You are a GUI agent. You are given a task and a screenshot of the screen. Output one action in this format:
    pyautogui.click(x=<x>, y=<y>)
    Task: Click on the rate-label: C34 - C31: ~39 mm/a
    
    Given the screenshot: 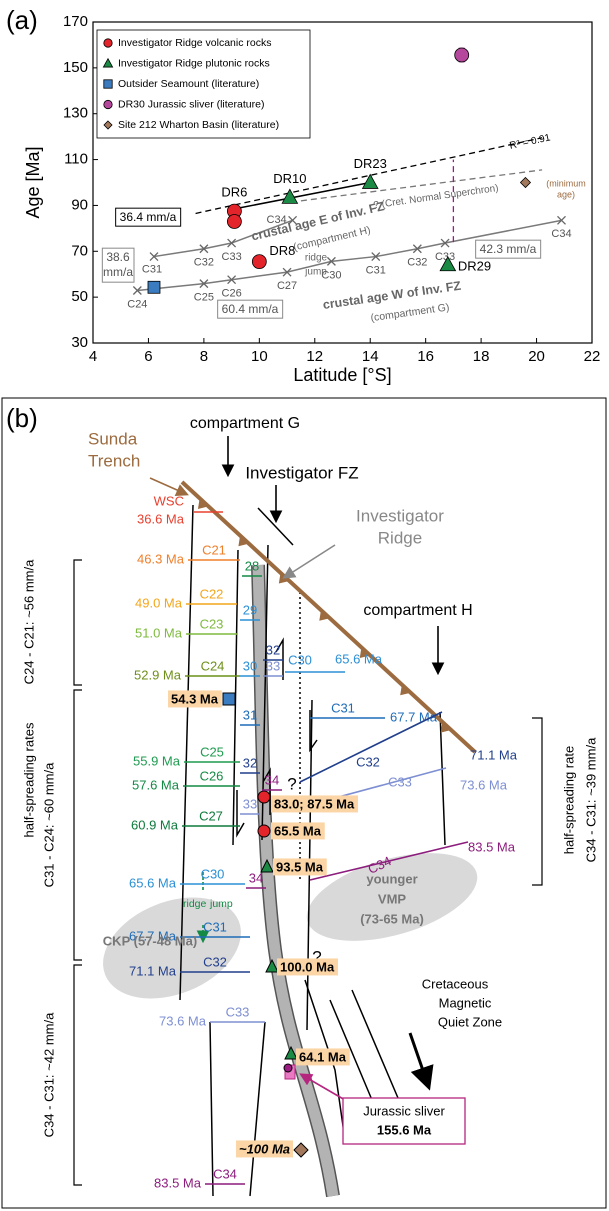 What is the action you would take?
    pyautogui.click(x=590, y=799)
    